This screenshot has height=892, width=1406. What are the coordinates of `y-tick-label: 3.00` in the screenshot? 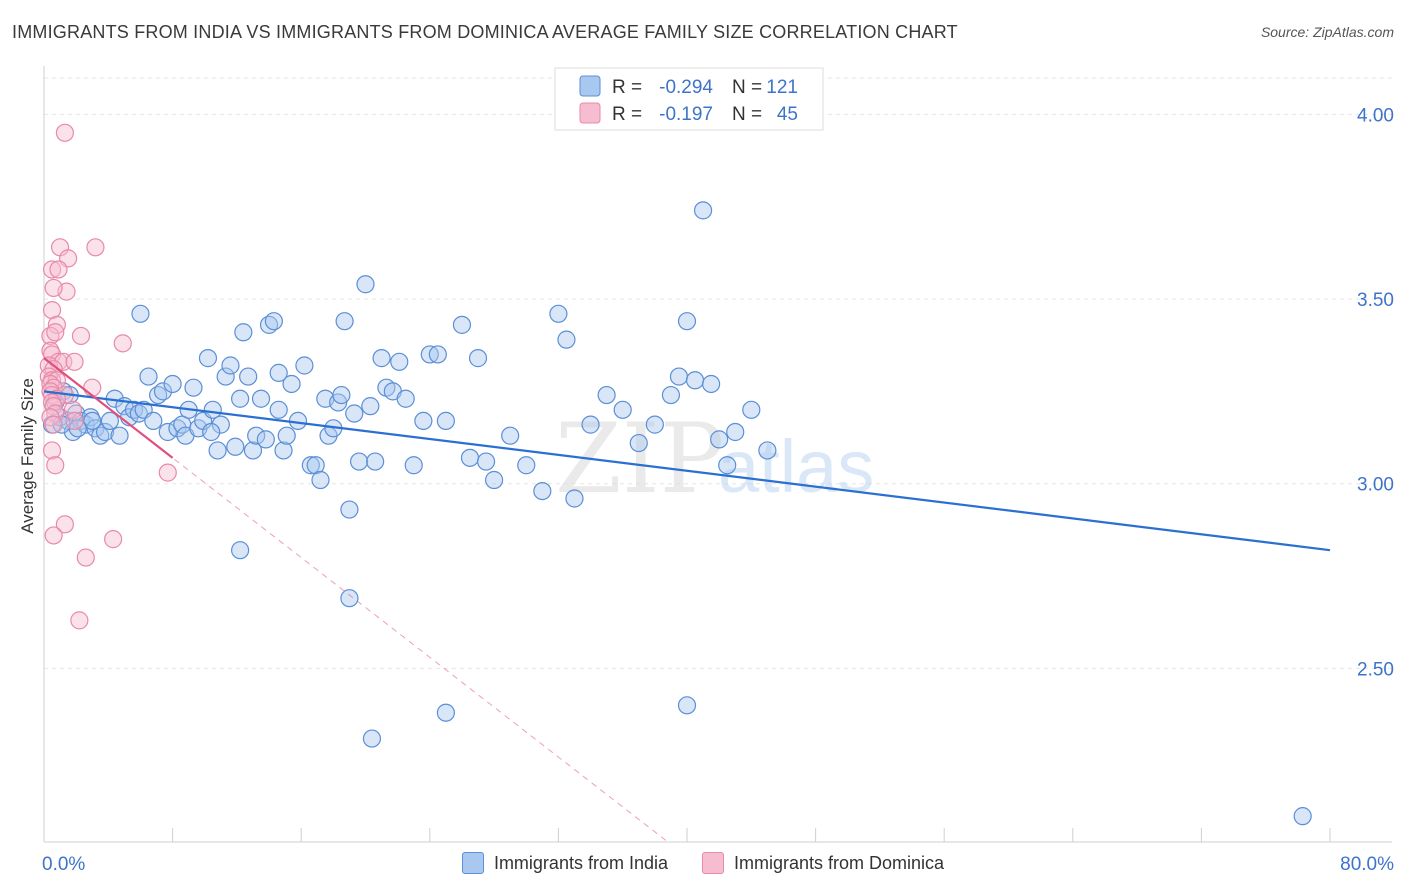 It's located at (1375, 485).